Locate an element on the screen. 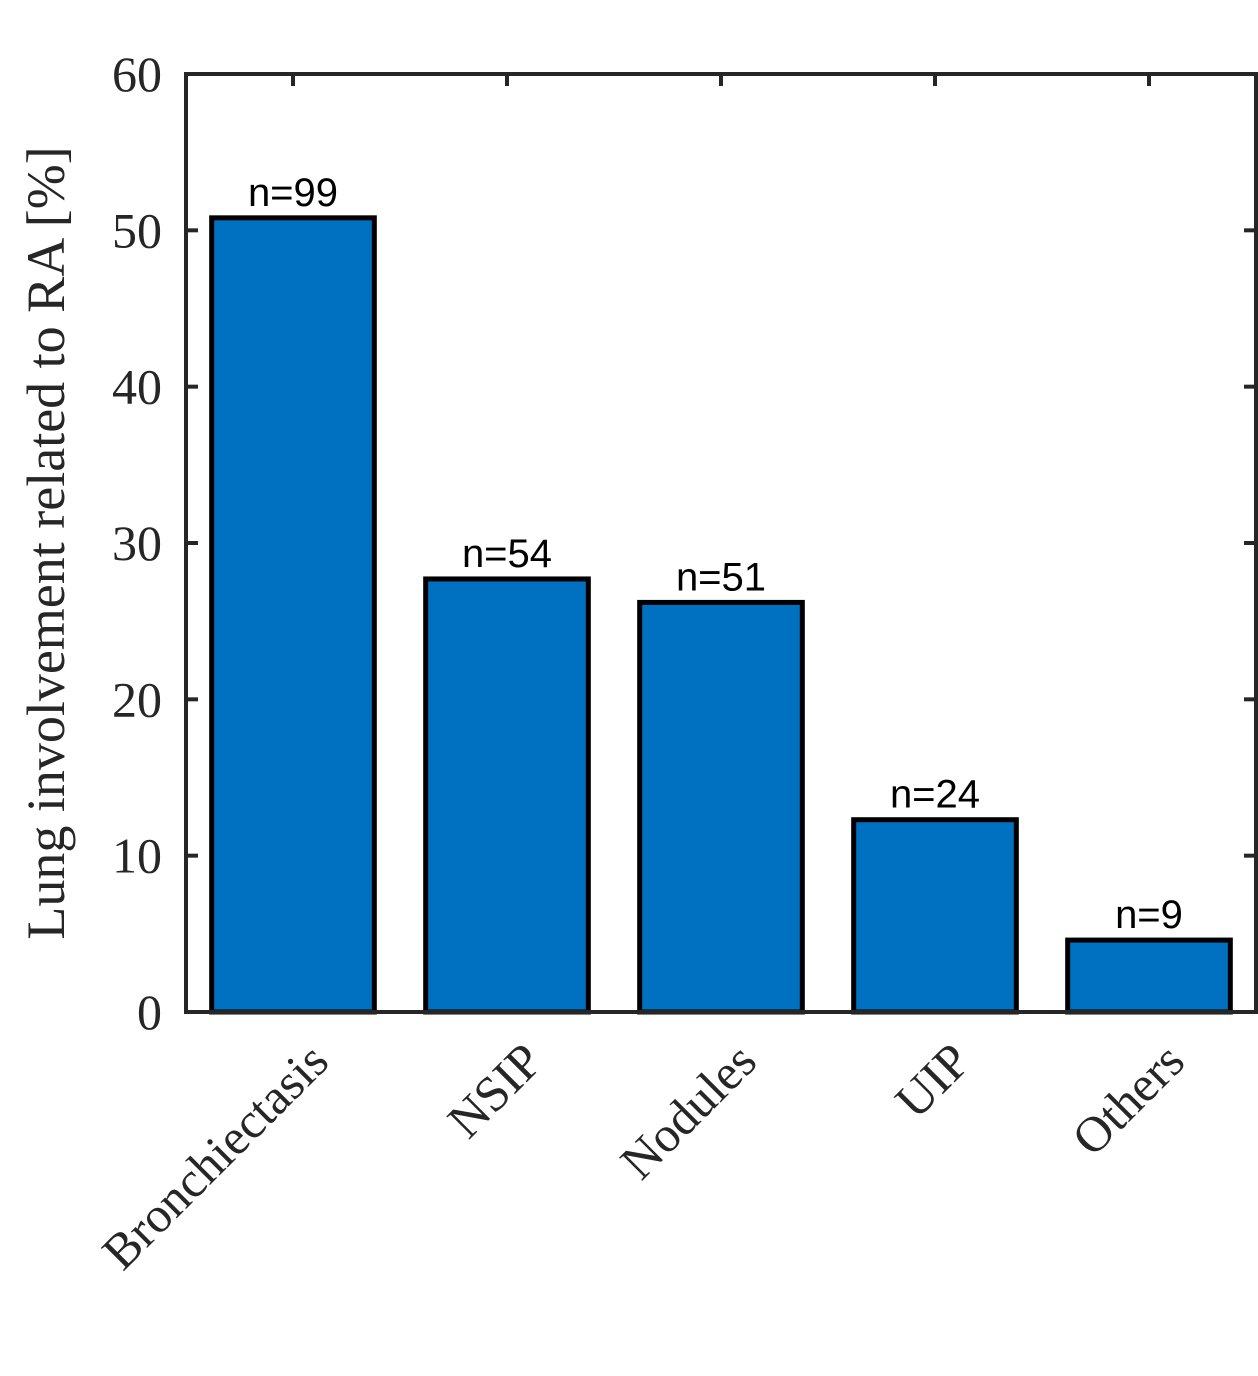 The width and height of the screenshot is (1258, 1376). y-tick-label: 30 is located at coordinates (137, 543).